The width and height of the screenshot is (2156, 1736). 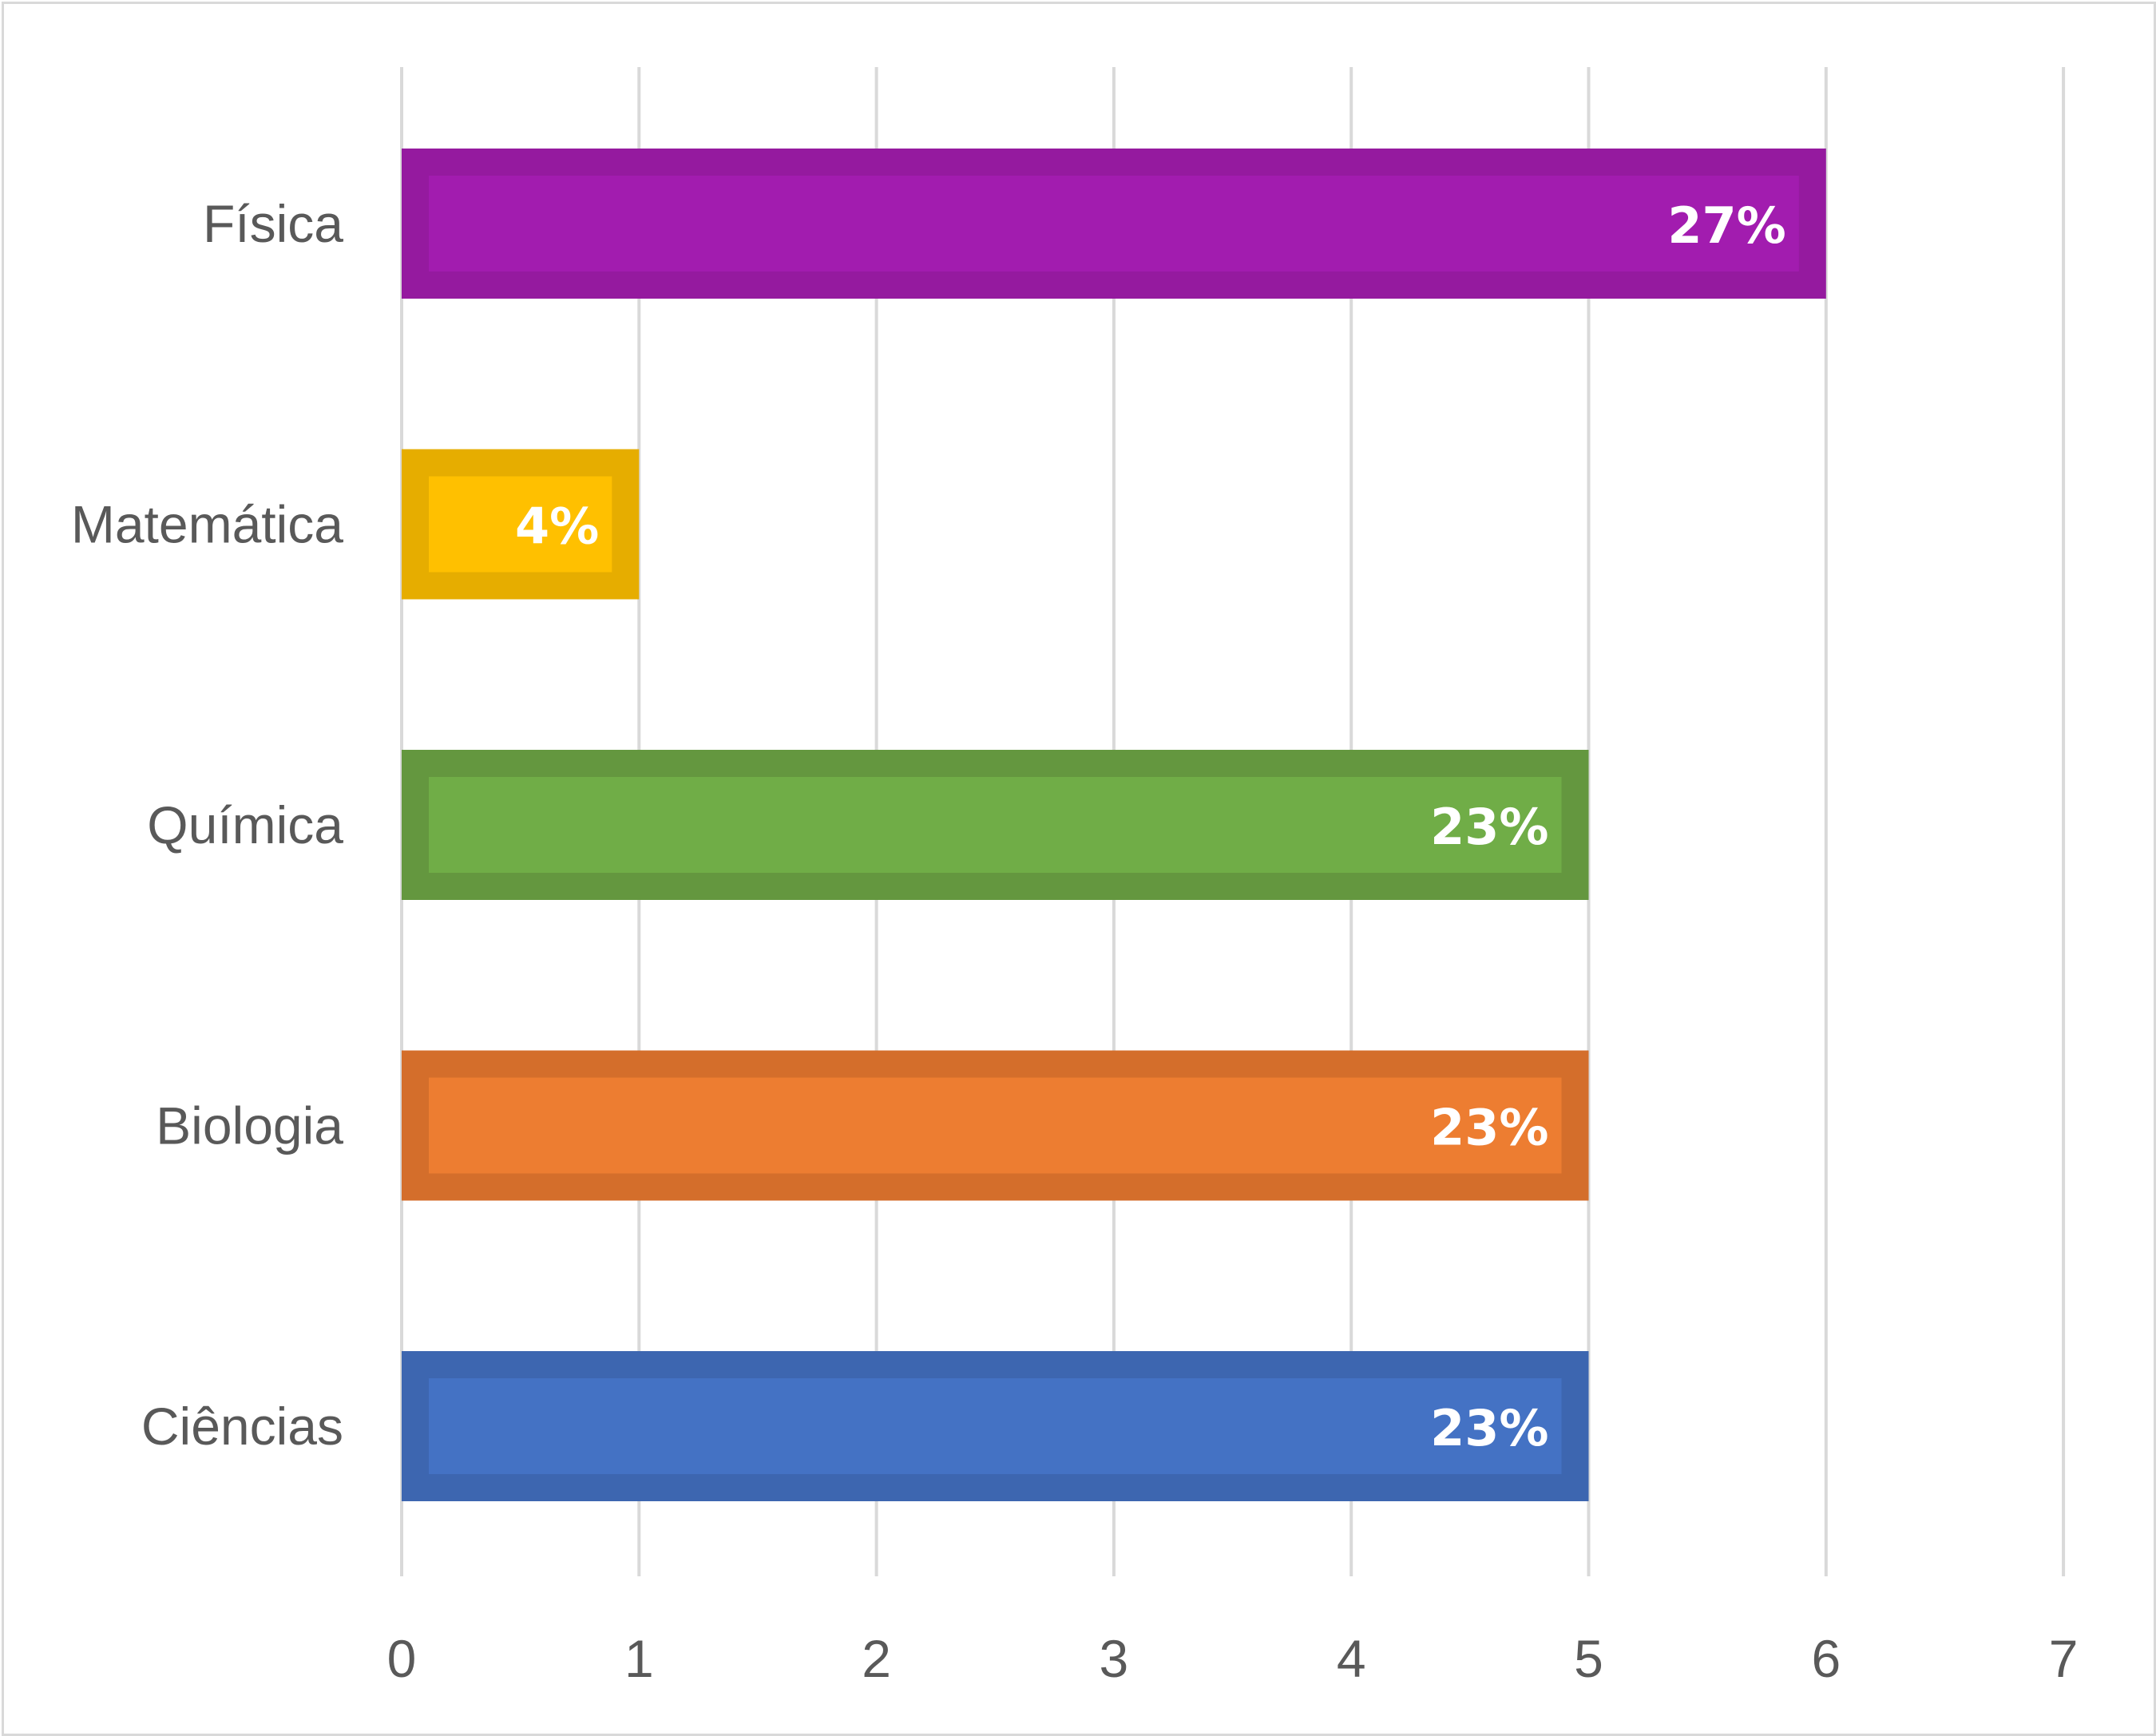 I want to click on x-tick-label: 3, so click(x=1114, y=1658).